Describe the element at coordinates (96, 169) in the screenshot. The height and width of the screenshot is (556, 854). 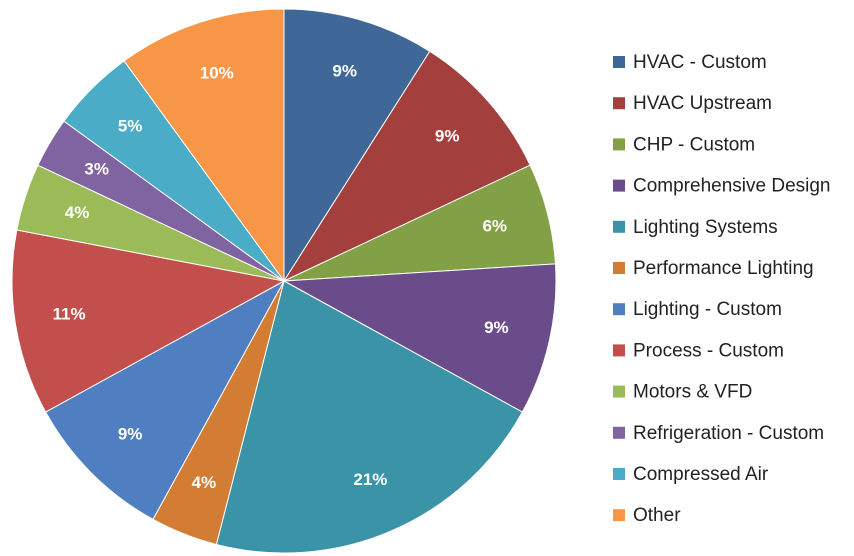
I see `slice-label: 3%` at that location.